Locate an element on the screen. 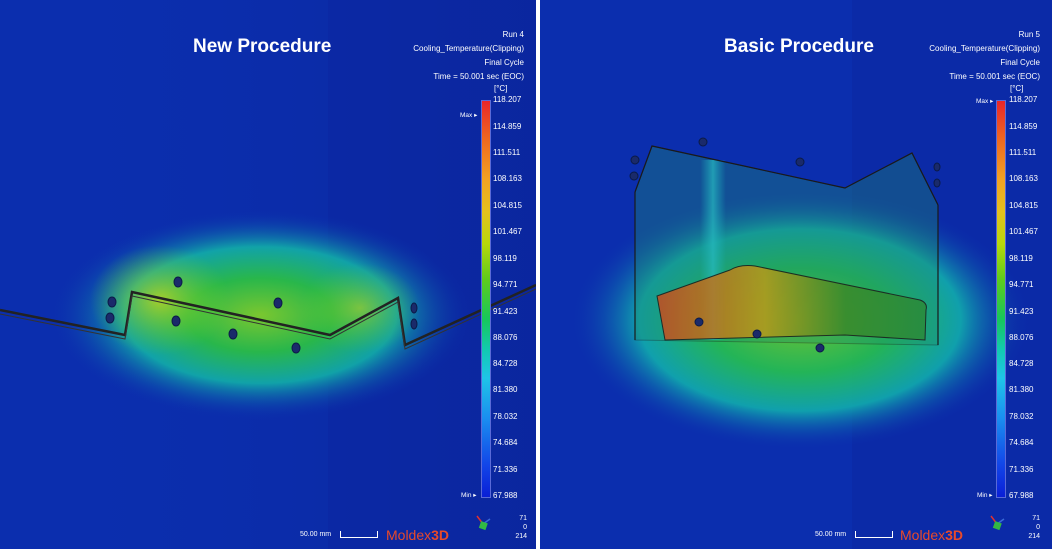 The height and width of the screenshot is (549, 1052). run-label: Run 4 is located at coordinates (513, 34).